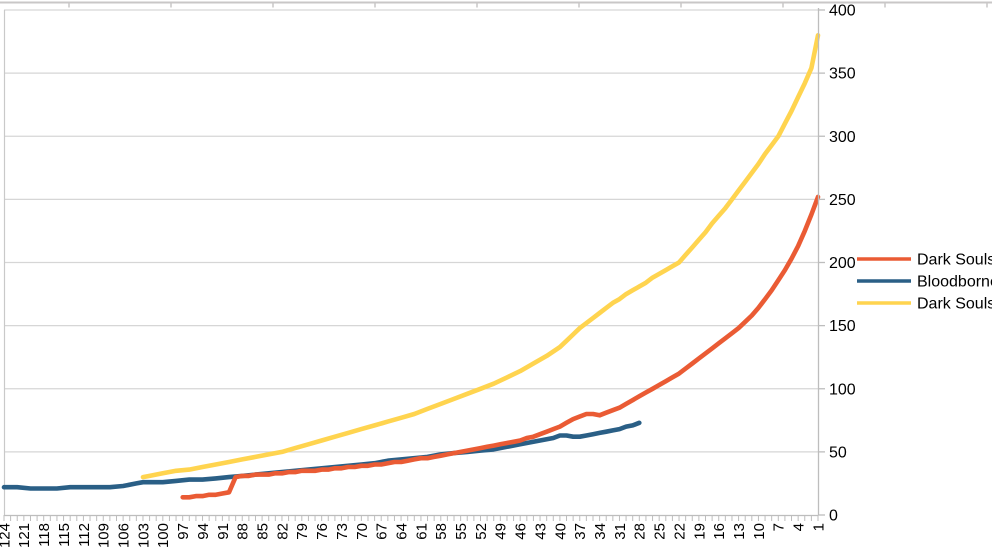 This screenshot has width=992, height=554. Describe the element at coordinates (421, 531) in the screenshot. I see `x-axis-label: 61` at that location.